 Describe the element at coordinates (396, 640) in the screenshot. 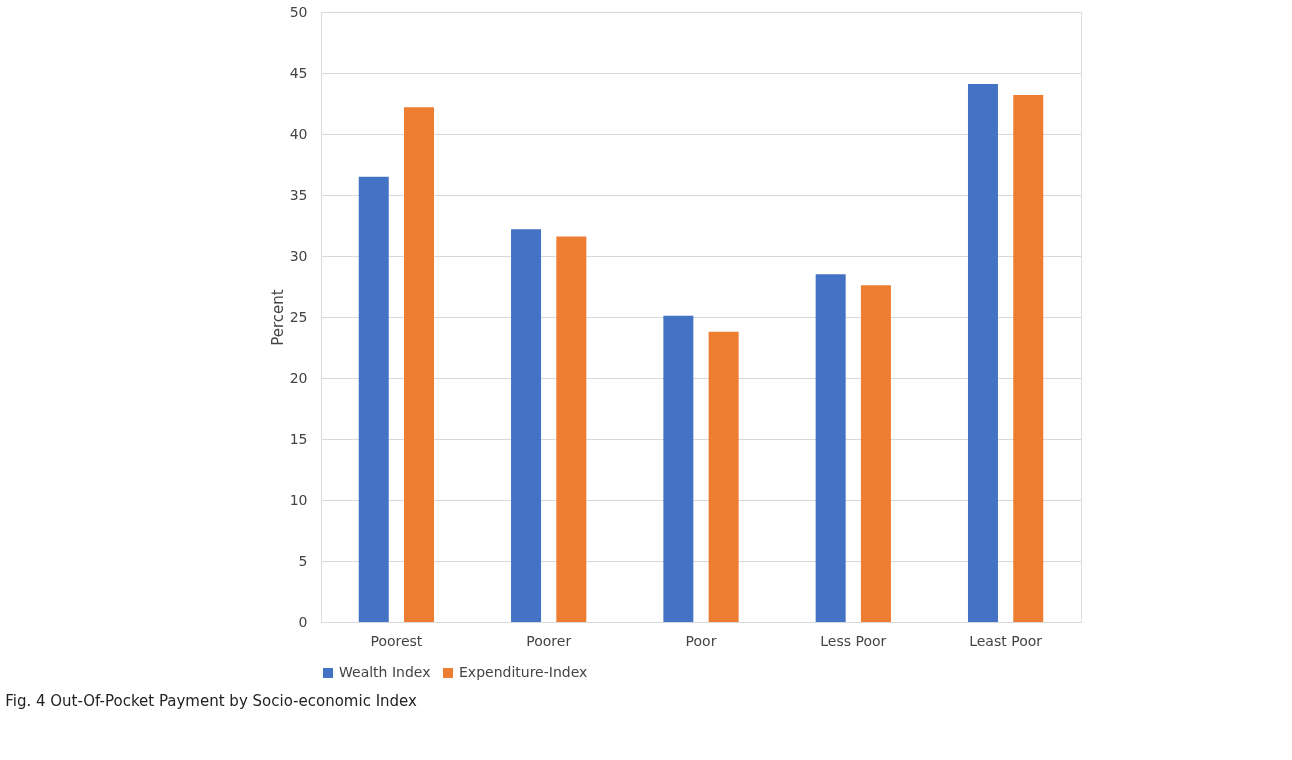

I see `x-tick-label: Poorest` at that location.